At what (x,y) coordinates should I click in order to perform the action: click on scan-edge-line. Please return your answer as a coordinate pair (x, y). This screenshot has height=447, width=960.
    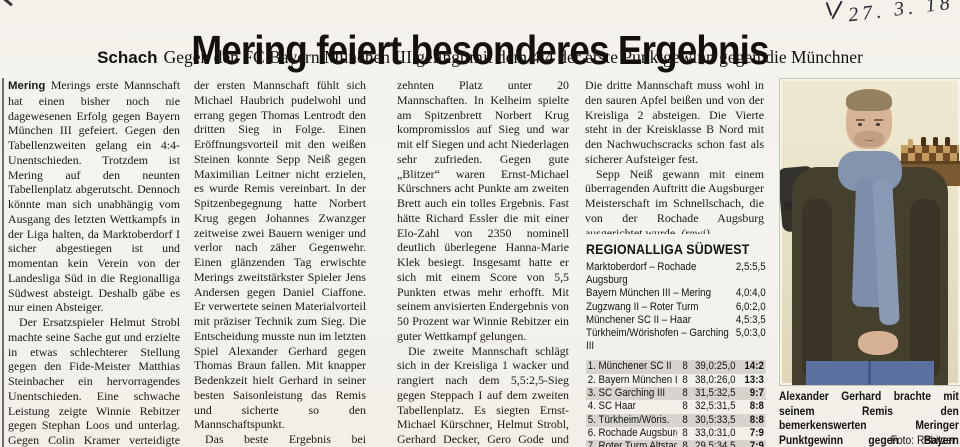
    Looking at the image, I should click on (3, 262).